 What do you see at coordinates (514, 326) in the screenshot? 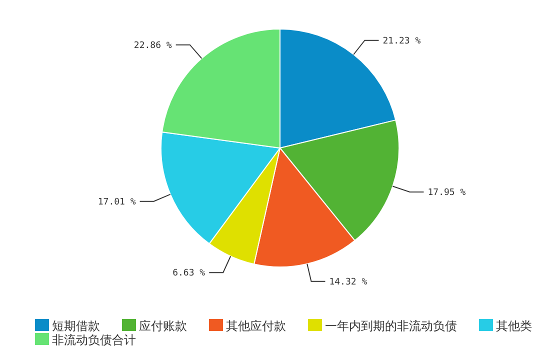
I see `legend-label: 其他类` at bounding box center [514, 326].